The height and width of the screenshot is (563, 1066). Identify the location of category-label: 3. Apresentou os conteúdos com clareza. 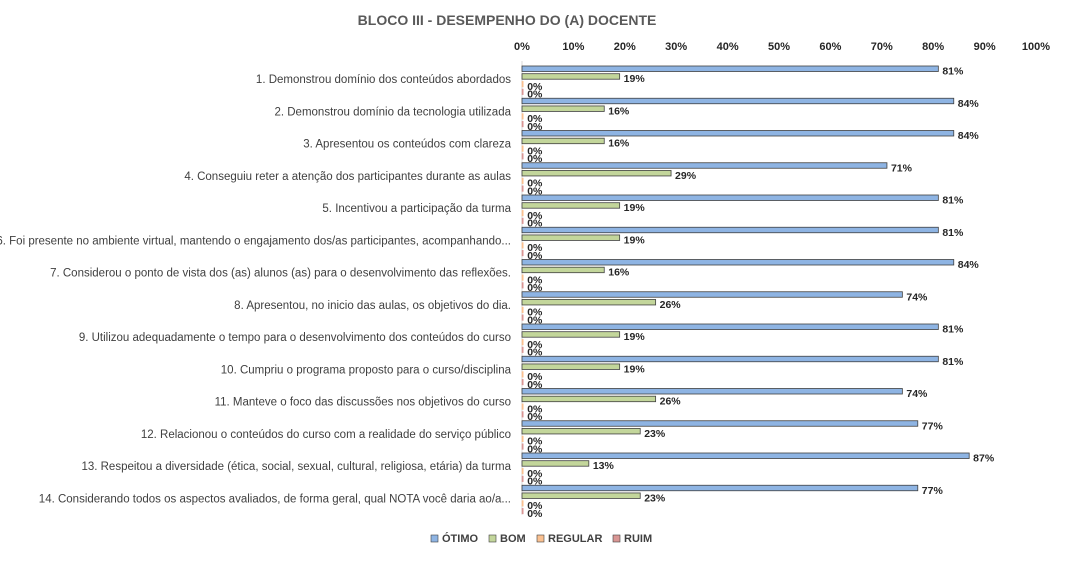
(407, 145).